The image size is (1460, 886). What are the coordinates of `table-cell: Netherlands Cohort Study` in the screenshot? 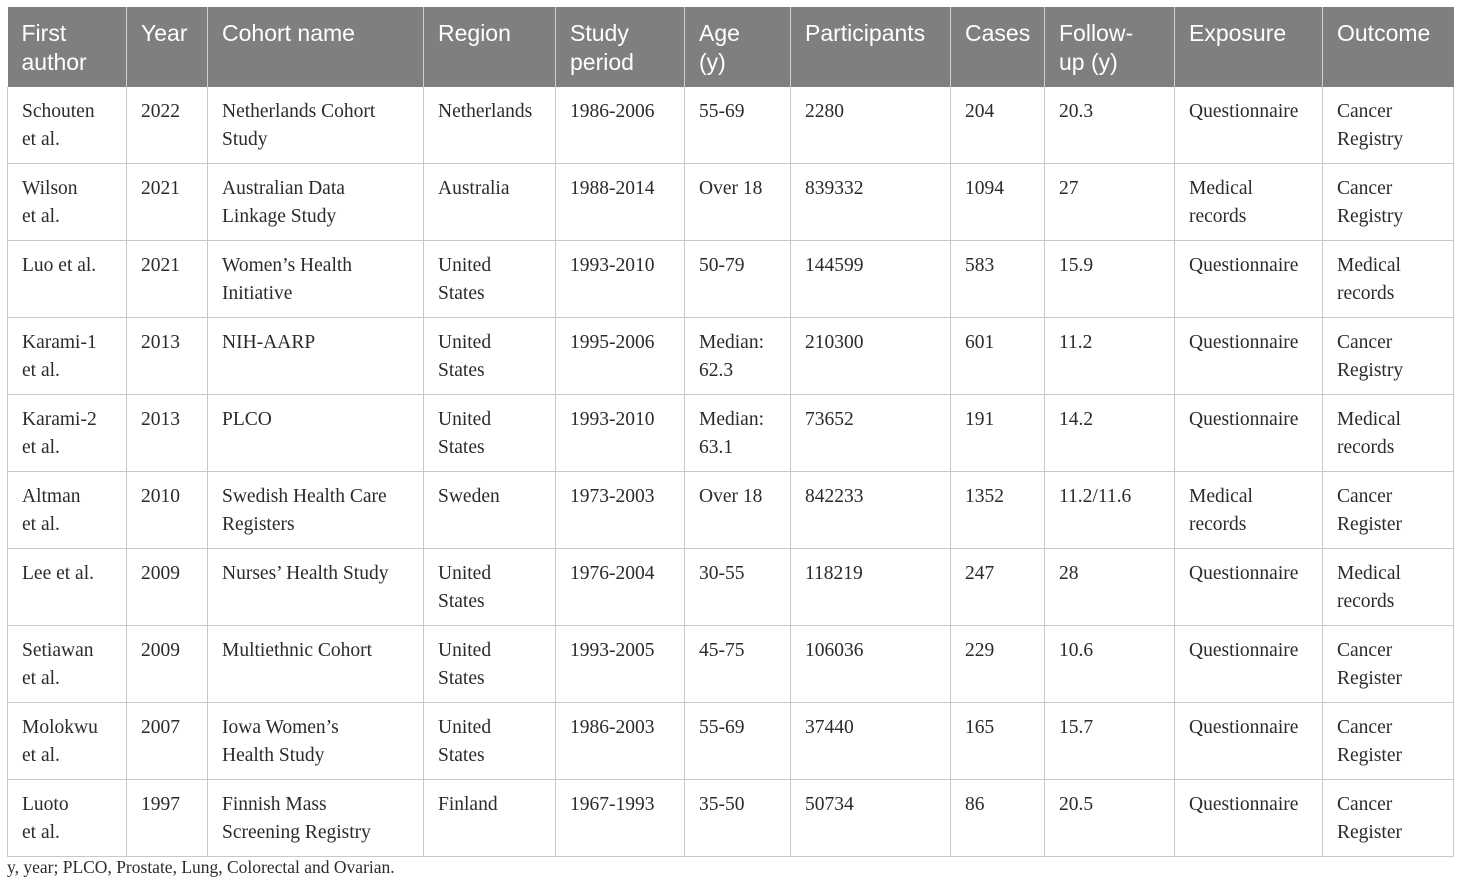 It's located at (315, 125).